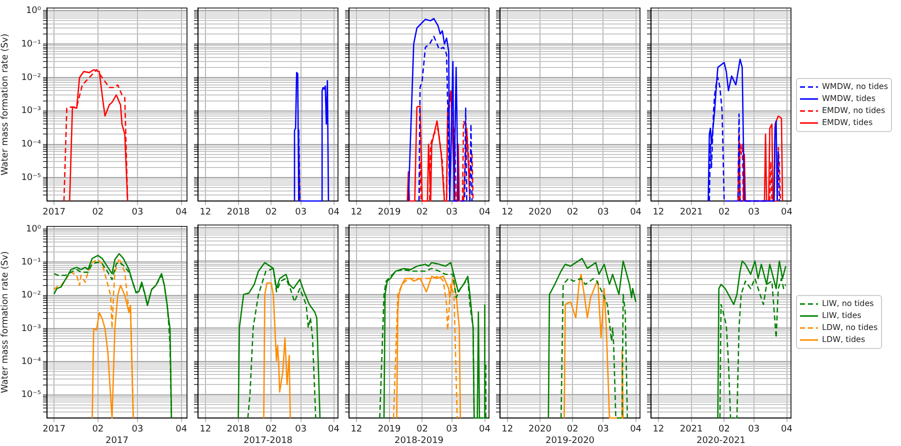 The width and height of the screenshot is (901, 446). I want to click on x-axis-title: 2020-2021, so click(721, 441).